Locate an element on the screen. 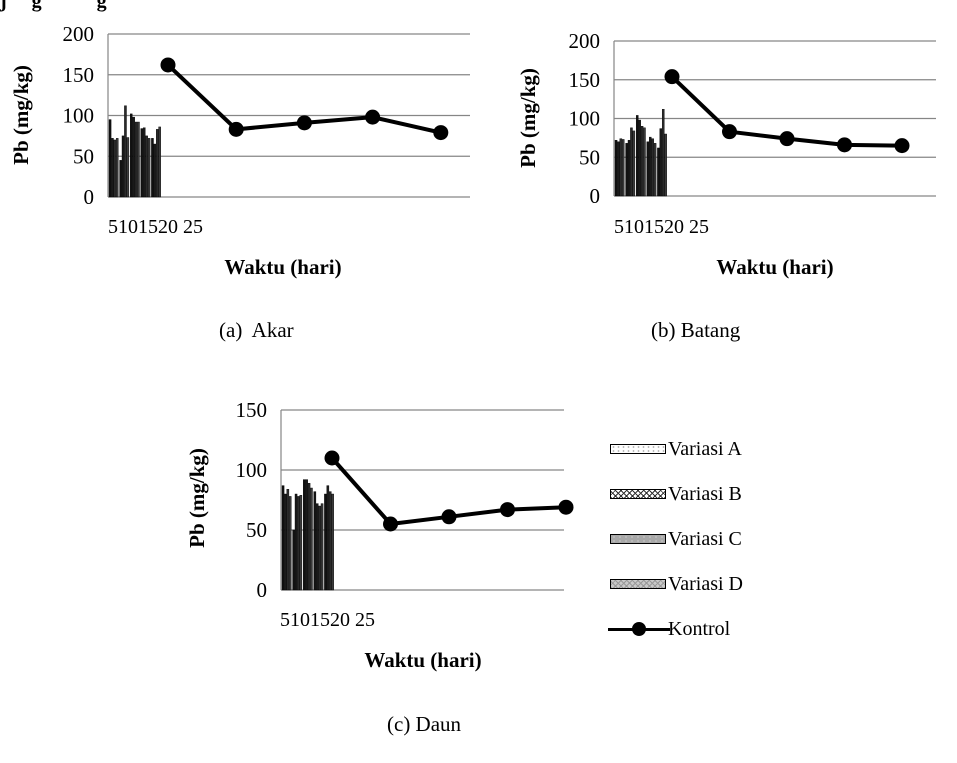 The image size is (957, 763). legend-label-kontrol: Kontrol is located at coordinates (699, 629).